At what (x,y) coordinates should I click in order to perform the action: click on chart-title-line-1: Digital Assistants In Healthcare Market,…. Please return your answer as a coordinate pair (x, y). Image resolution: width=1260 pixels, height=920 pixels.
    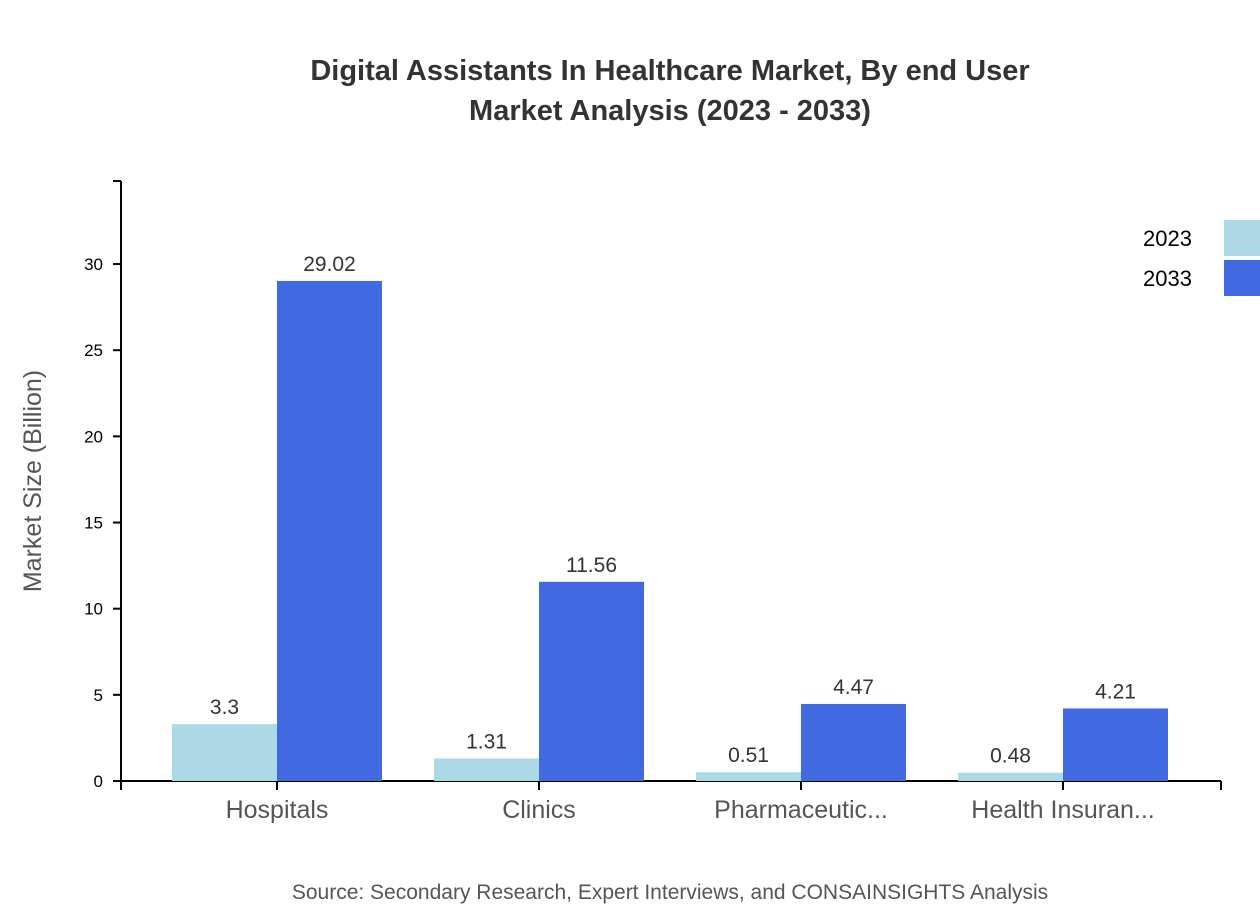
    Looking at the image, I should click on (669, 71).